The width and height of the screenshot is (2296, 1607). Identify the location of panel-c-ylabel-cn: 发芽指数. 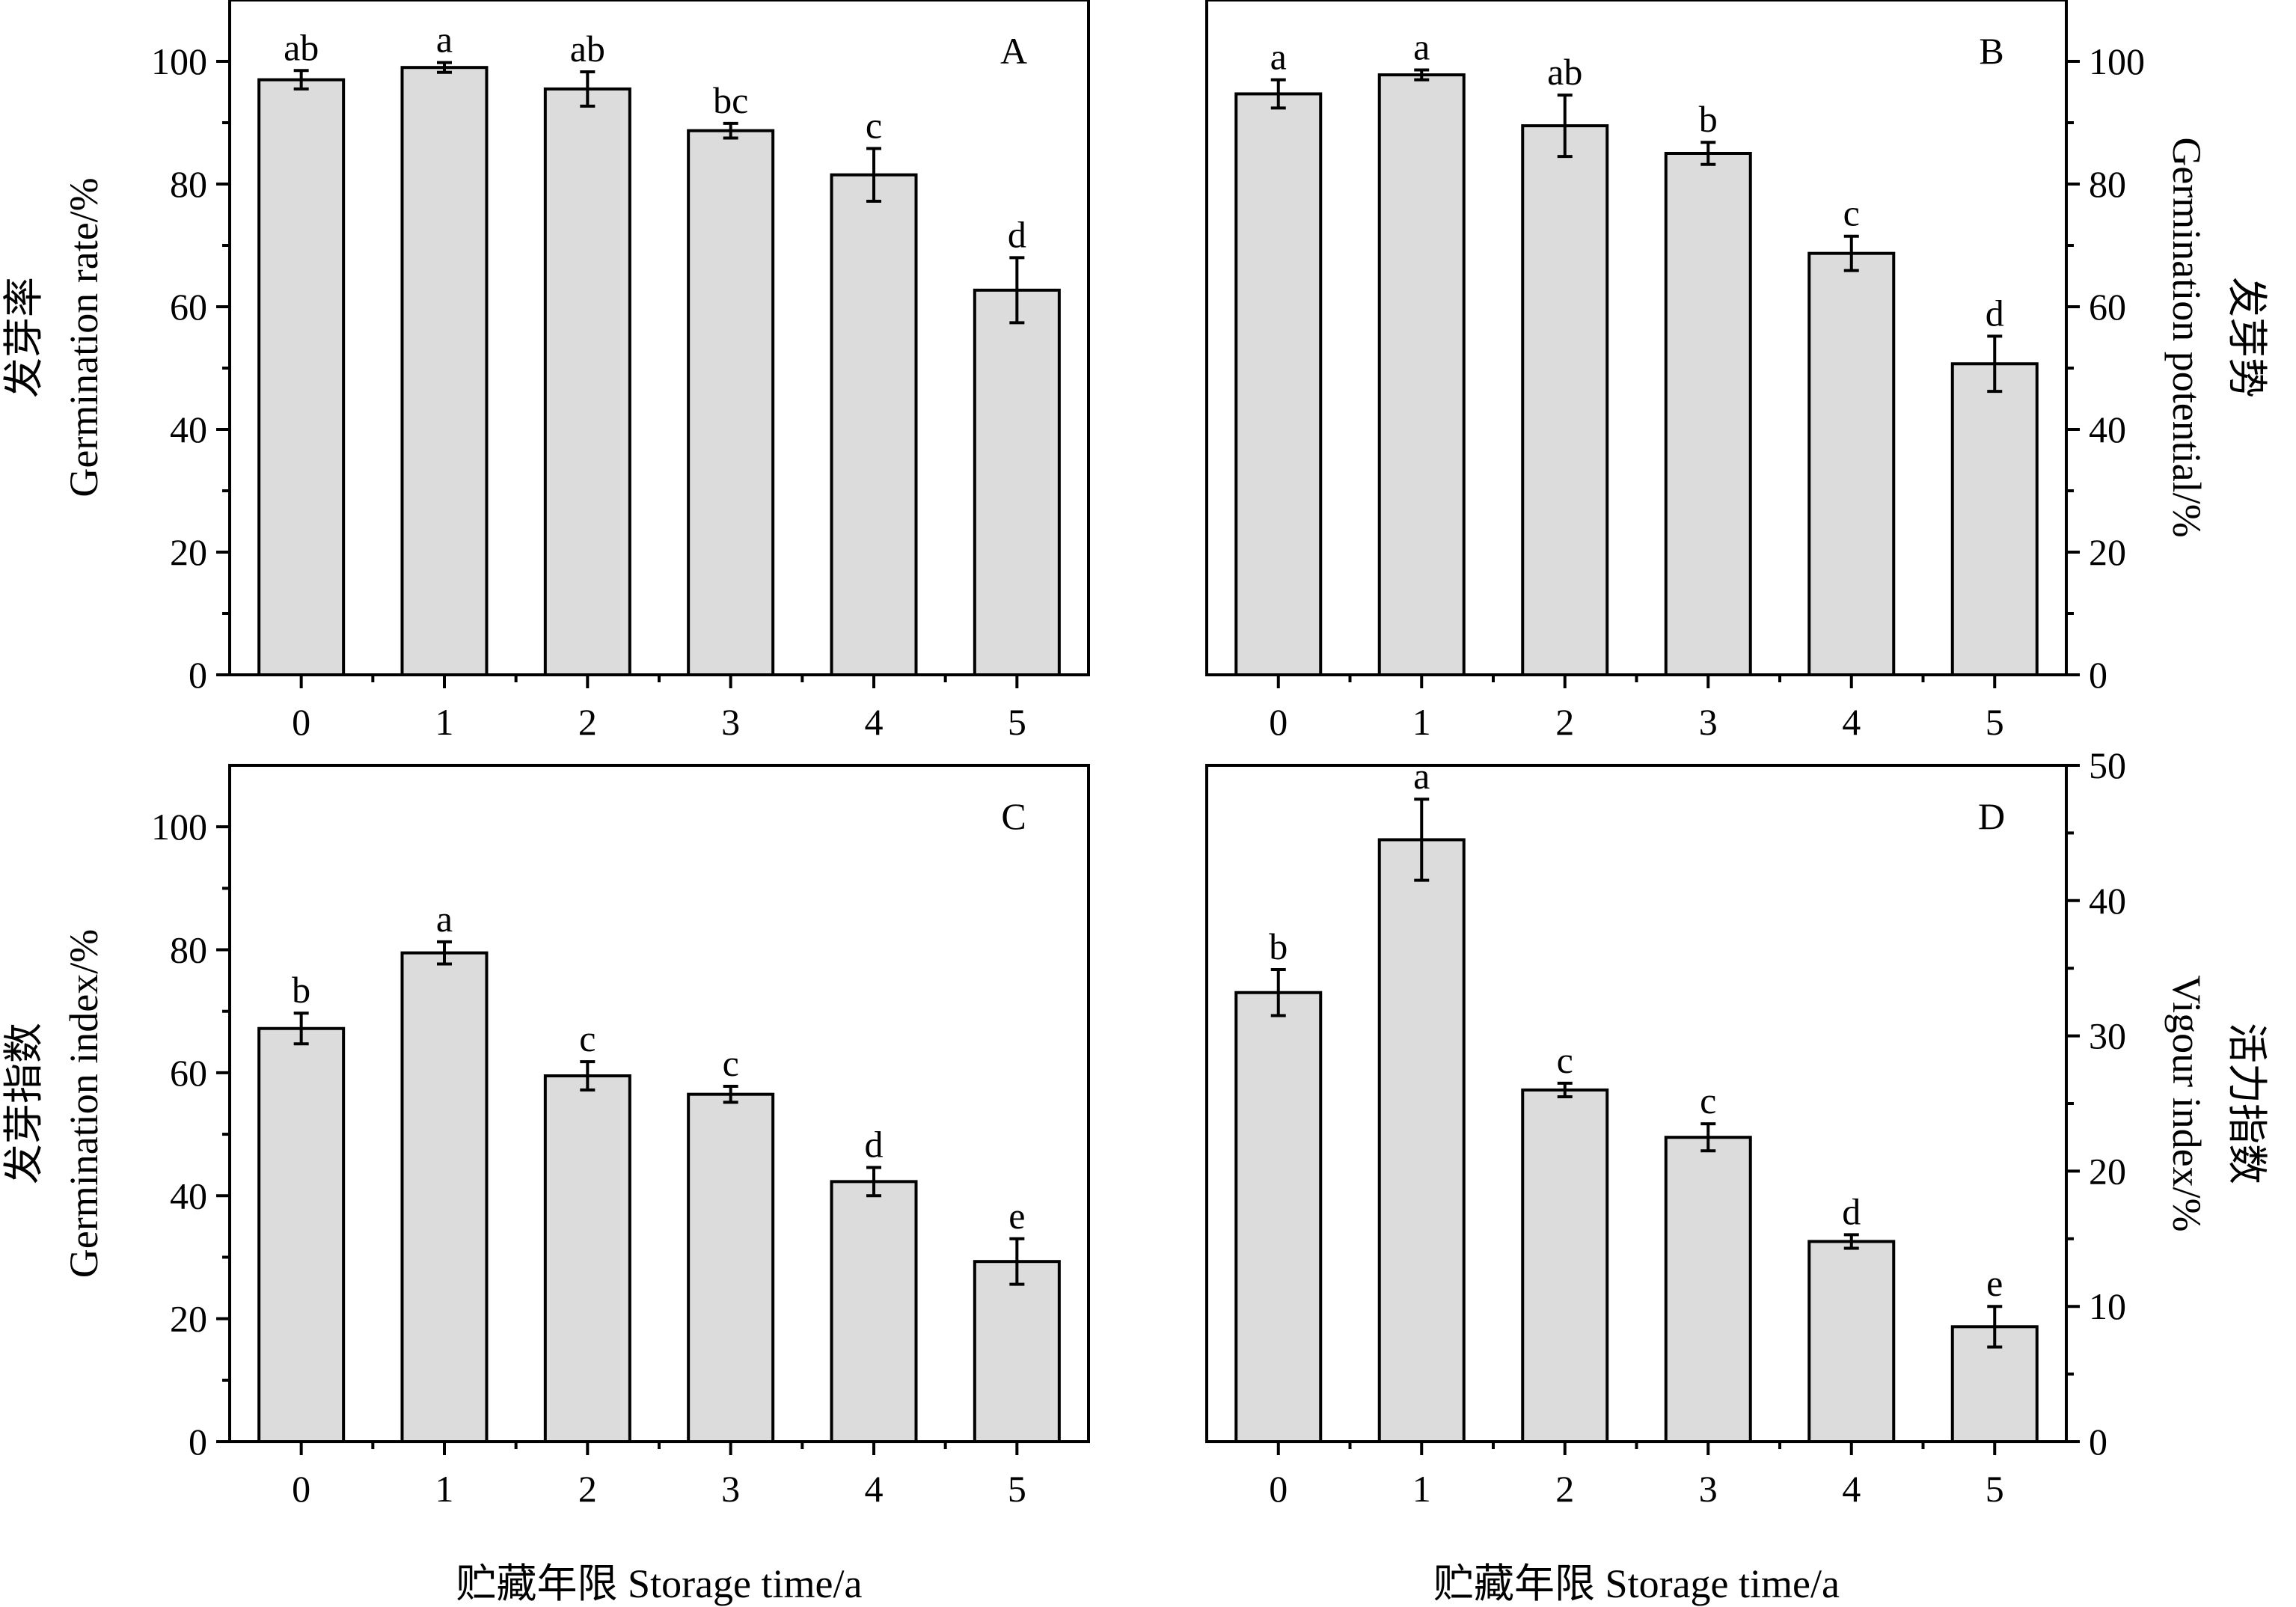
(23, 1103).